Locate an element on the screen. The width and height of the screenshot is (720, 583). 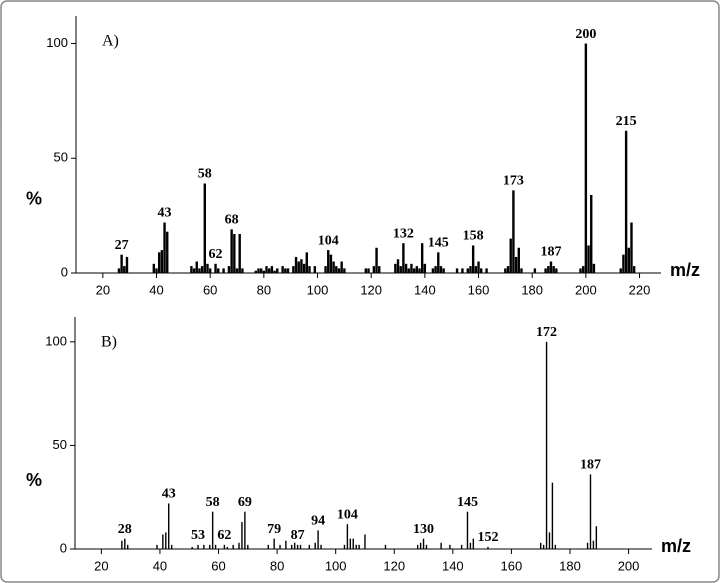
x-tick-label: 100 is located at coordinates (336, 565).